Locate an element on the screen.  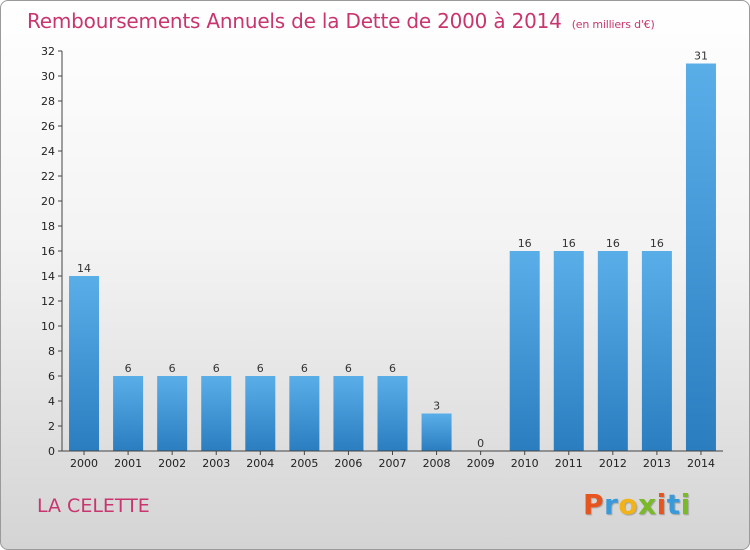
y-tick-label: 26 is located at coordinates (48, 126).